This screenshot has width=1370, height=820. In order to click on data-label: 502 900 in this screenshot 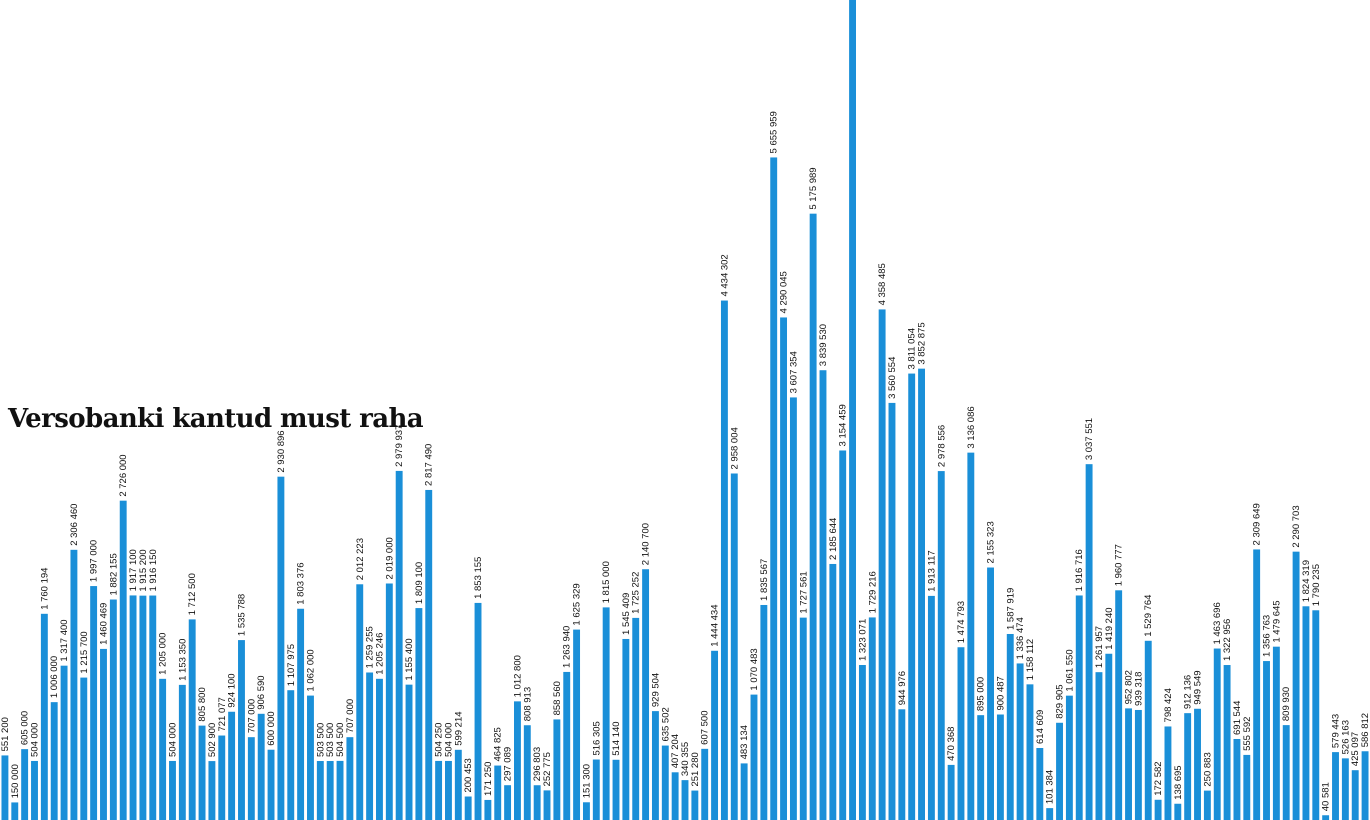, I will do `click(212, 740)`.